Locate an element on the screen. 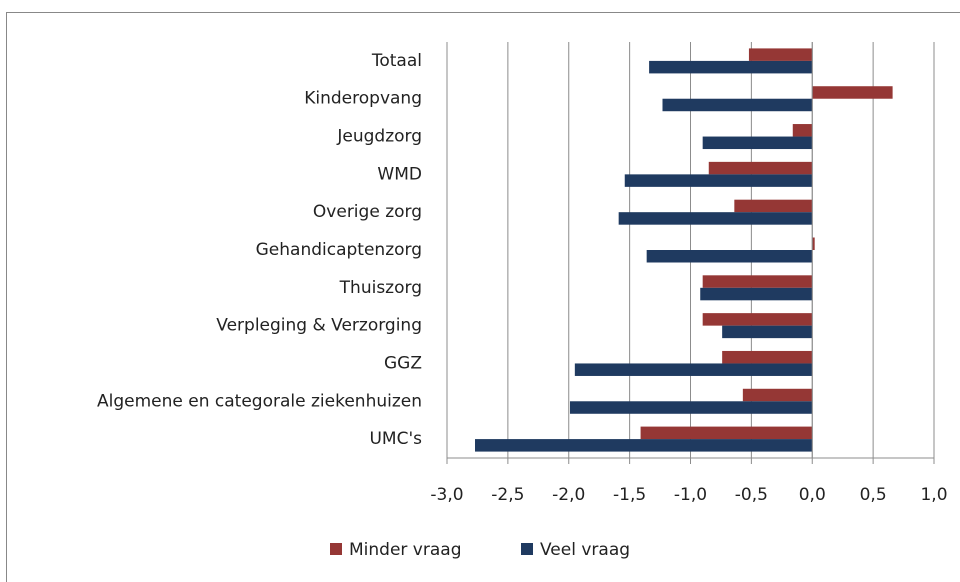 The height and width of the screenshot is (582, 960). y-tick-label: Kinderopvang is located at coordinates (363, 99).